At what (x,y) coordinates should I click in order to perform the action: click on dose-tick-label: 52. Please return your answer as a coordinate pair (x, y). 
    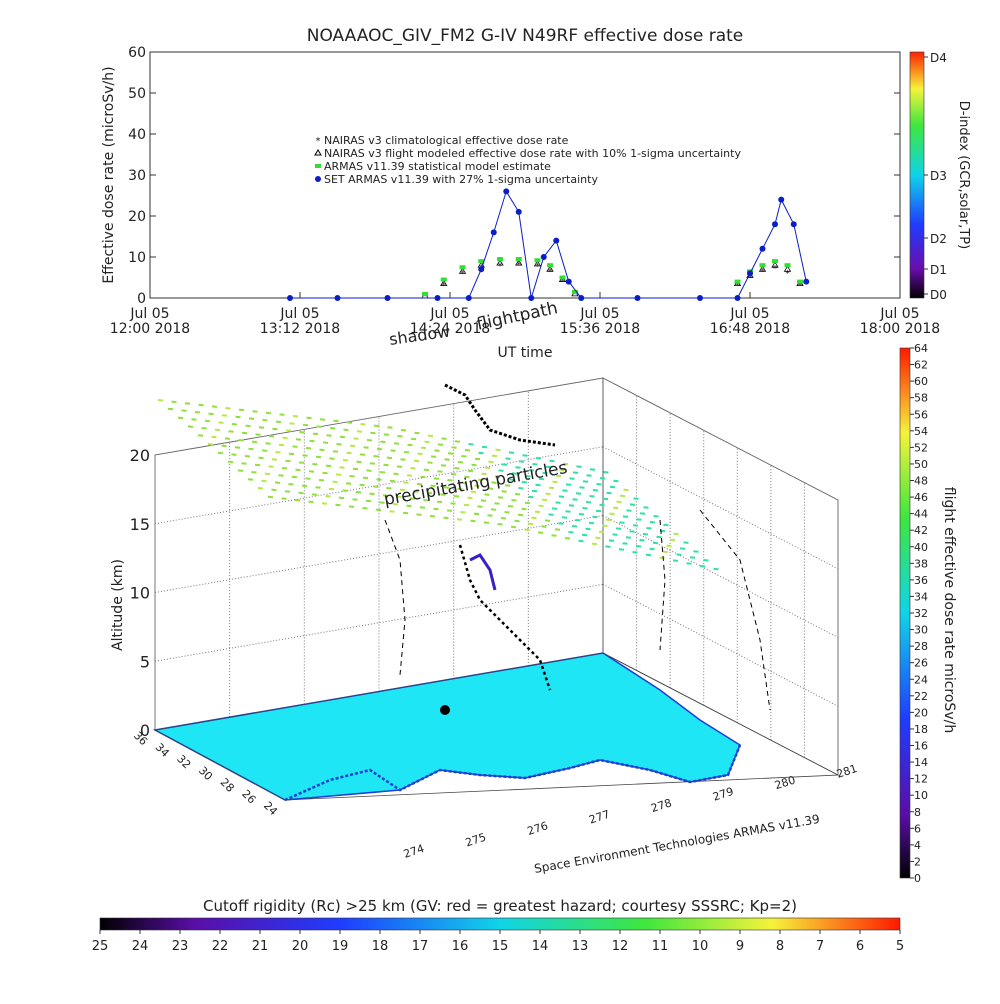
    Looking at the image, I should click on (921, 447).